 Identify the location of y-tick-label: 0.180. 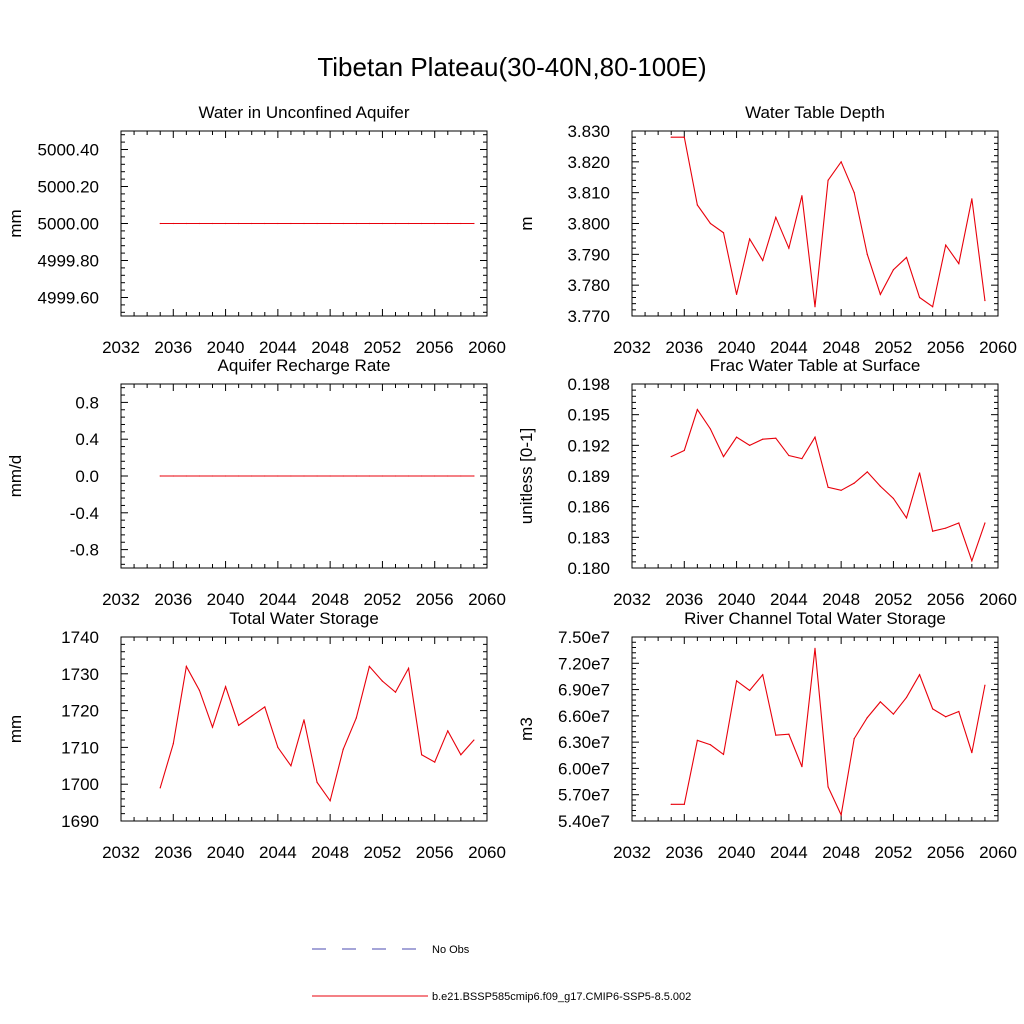
(588, 568).